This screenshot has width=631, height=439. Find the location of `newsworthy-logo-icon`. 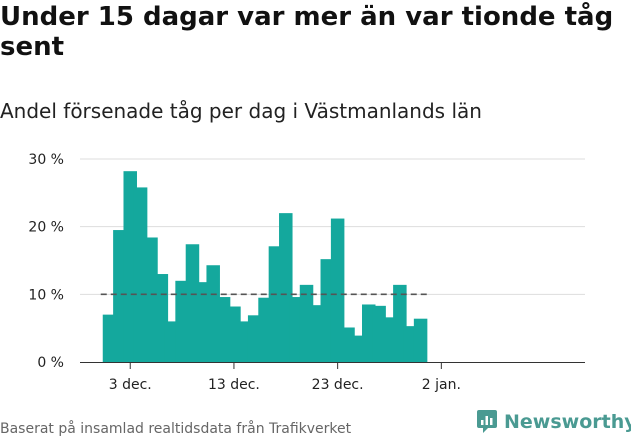

newsworthy-logo-icon is located at coordinates (487, 421).